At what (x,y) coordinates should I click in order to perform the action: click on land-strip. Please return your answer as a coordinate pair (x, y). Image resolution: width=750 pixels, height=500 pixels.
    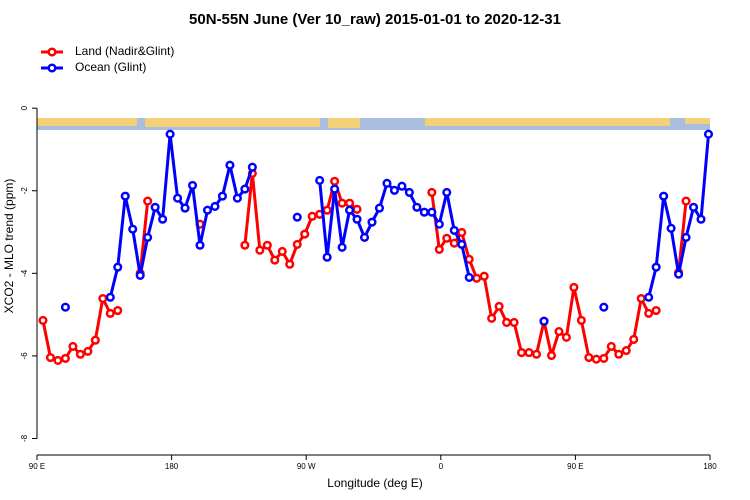
    Looking at the image, I should click on (373, 124).